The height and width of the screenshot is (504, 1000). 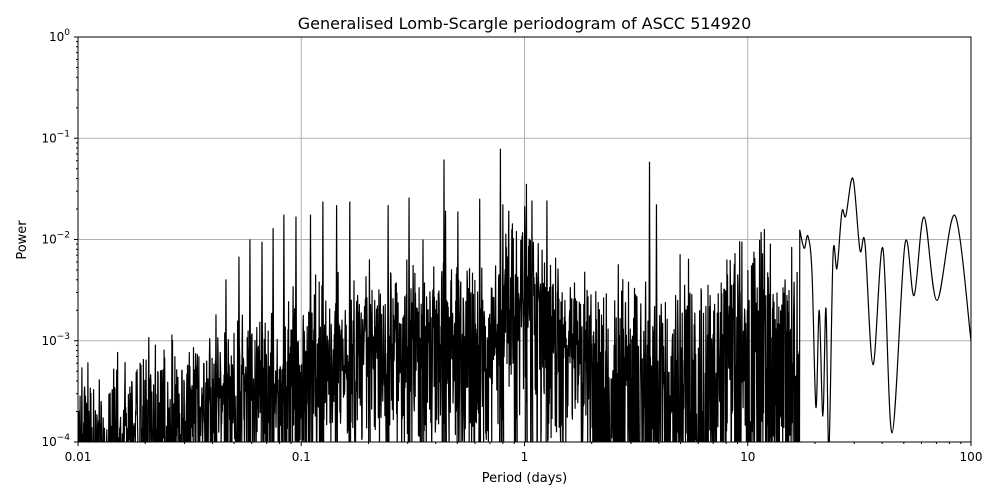 I want to click on x-tick-label: 0.01, so click(x=78, y=457).